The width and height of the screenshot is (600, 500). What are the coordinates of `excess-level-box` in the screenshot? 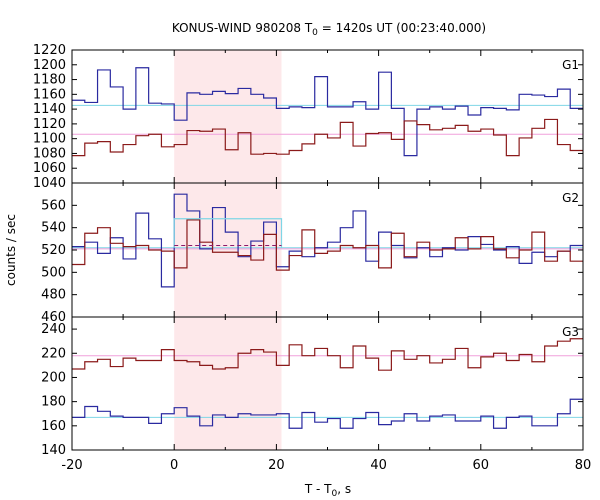 It's located at (228, 233).